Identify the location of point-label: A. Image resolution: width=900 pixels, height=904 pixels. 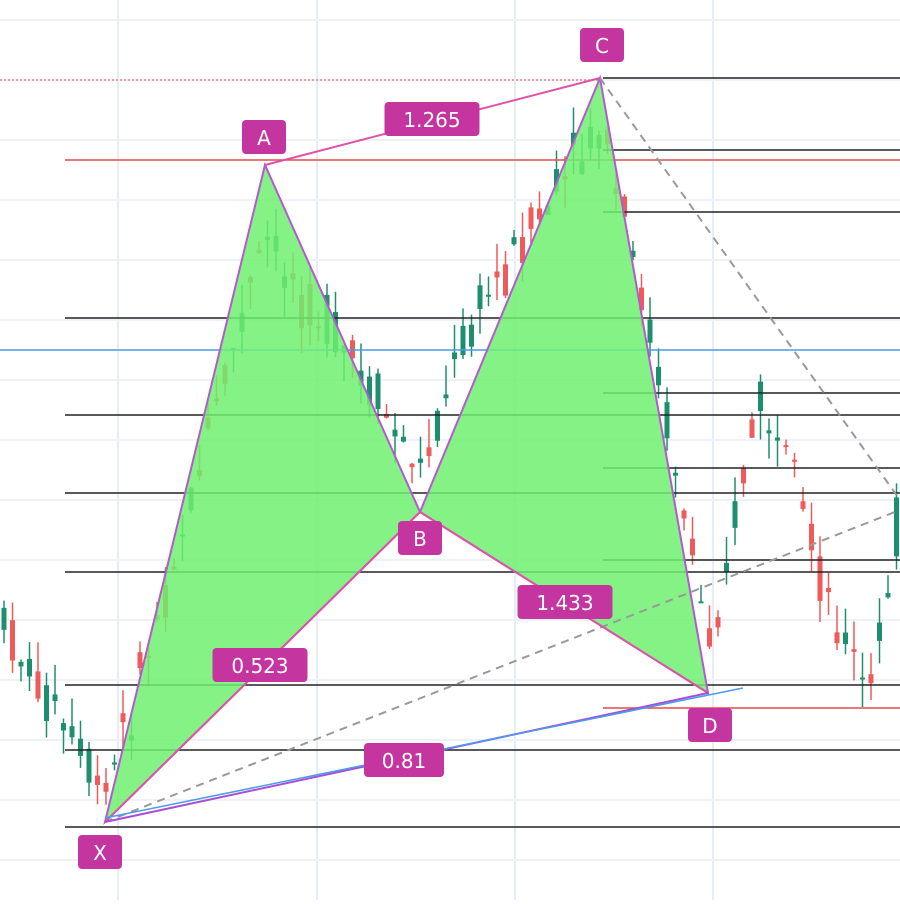
(264, 138).